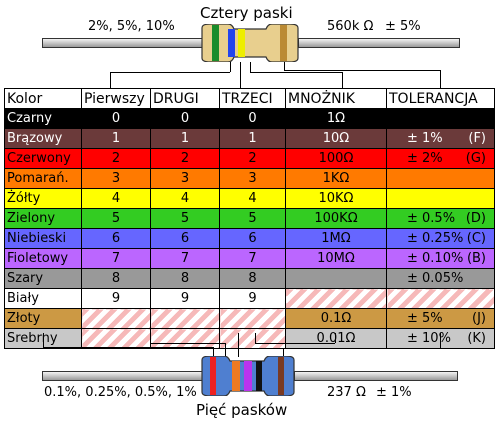  What do you see at coordinates (336, 258) in the screenshot?
I see `cell-multiplier: 10MΩ` at bounding box center [336, 258].